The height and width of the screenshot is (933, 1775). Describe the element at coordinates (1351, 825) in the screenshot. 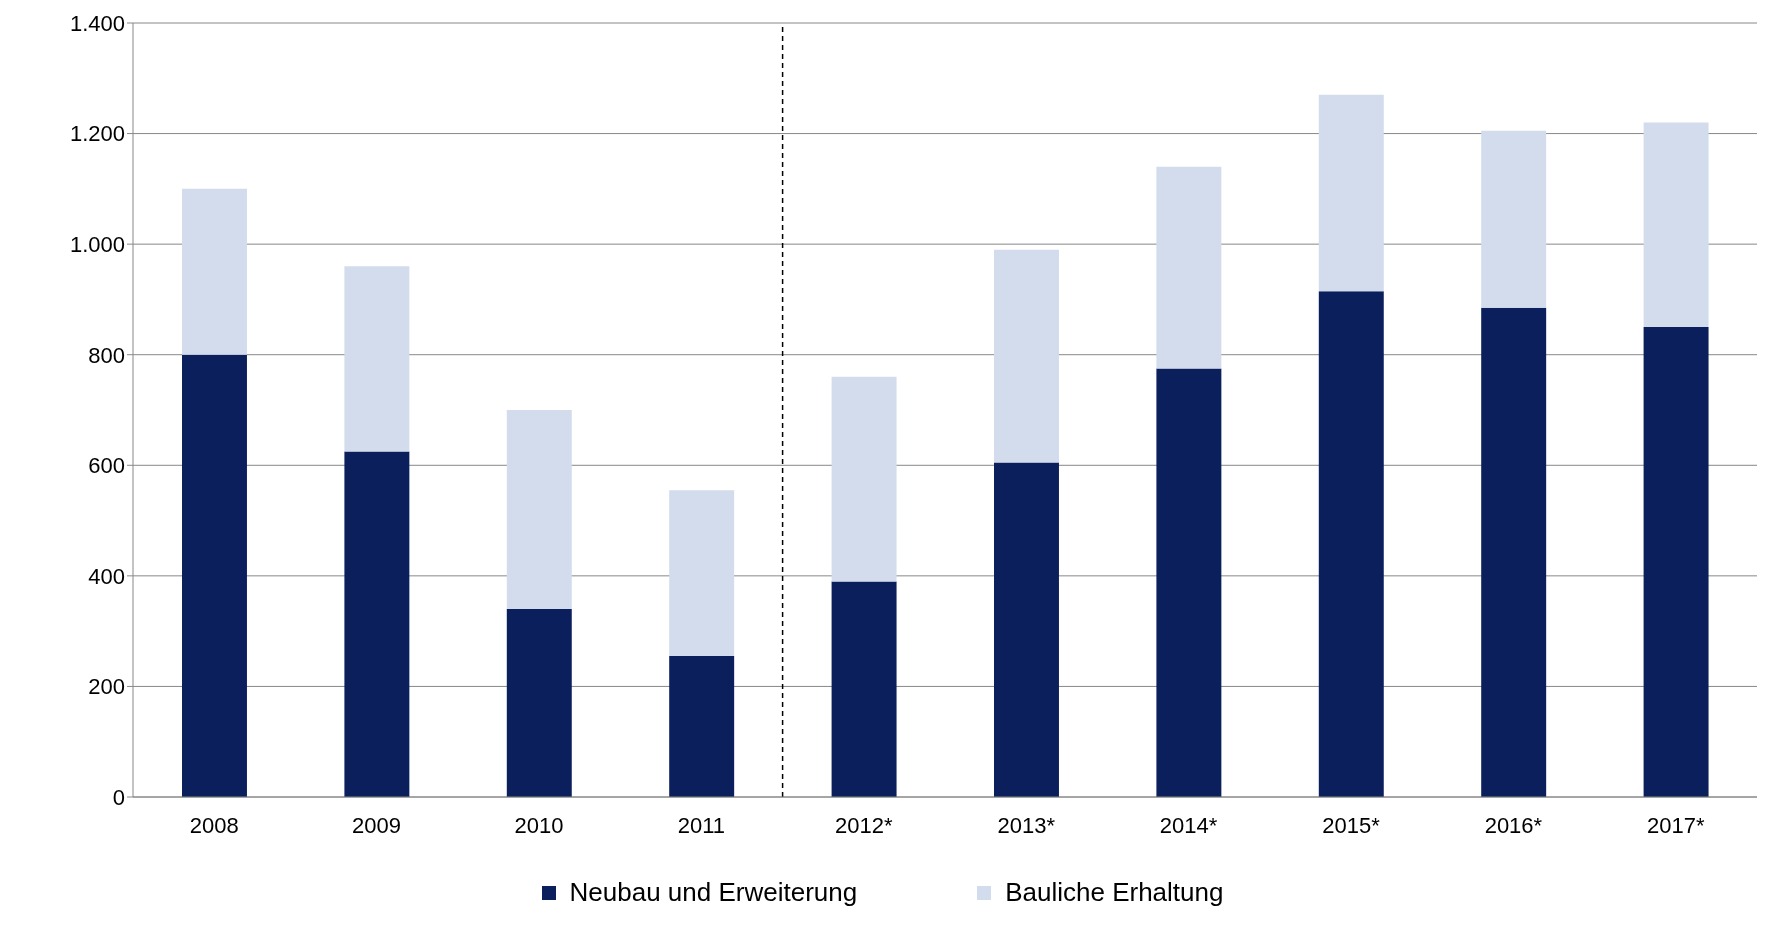

I see `x-tick-label: 2015*` at that location.